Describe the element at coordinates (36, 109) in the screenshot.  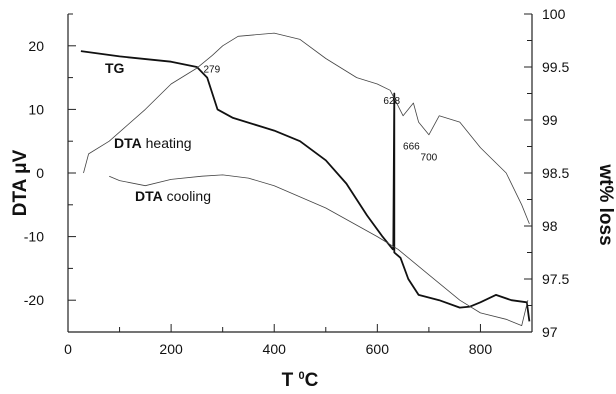
I see `y-left-tick-label: 10` at that location.